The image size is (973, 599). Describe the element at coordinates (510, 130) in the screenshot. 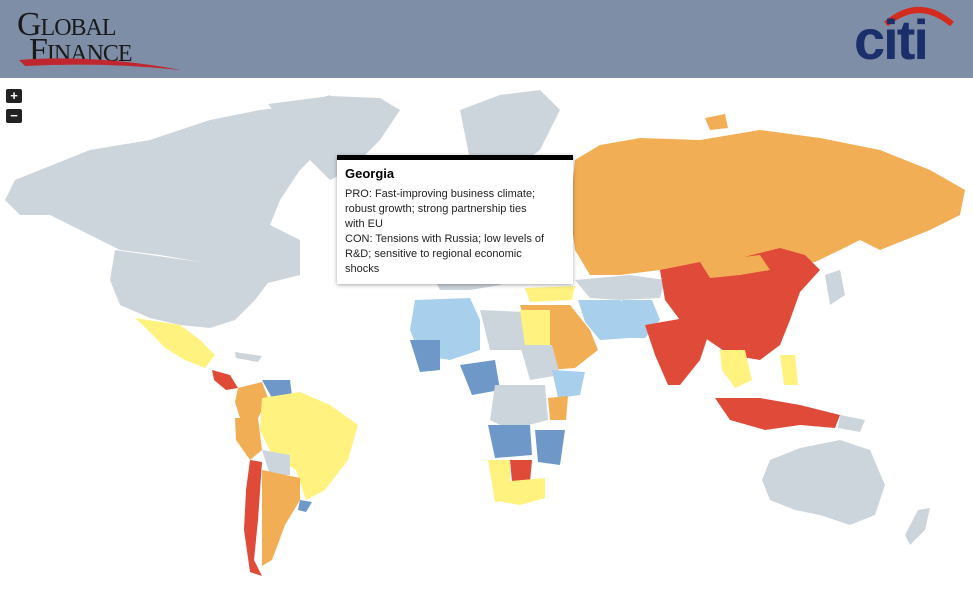

I see `country-scandinavia` at that location.